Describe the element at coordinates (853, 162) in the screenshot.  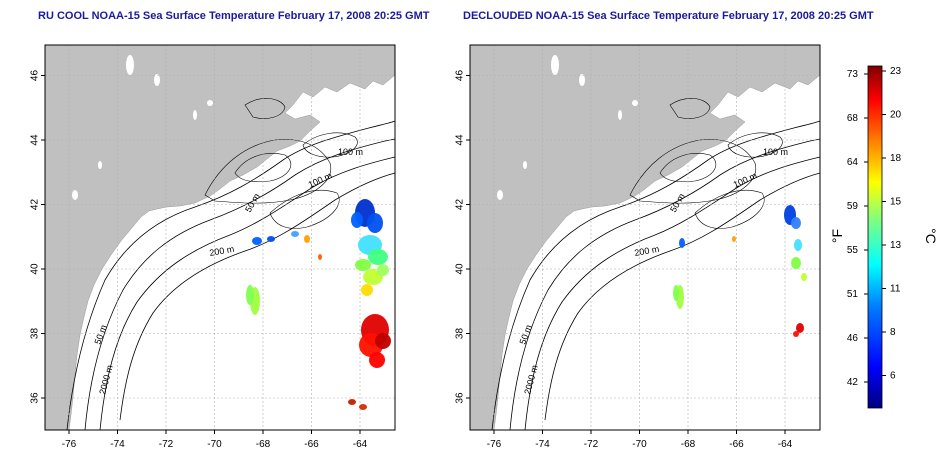
I see `colorbar-f-label: 64` at that location.